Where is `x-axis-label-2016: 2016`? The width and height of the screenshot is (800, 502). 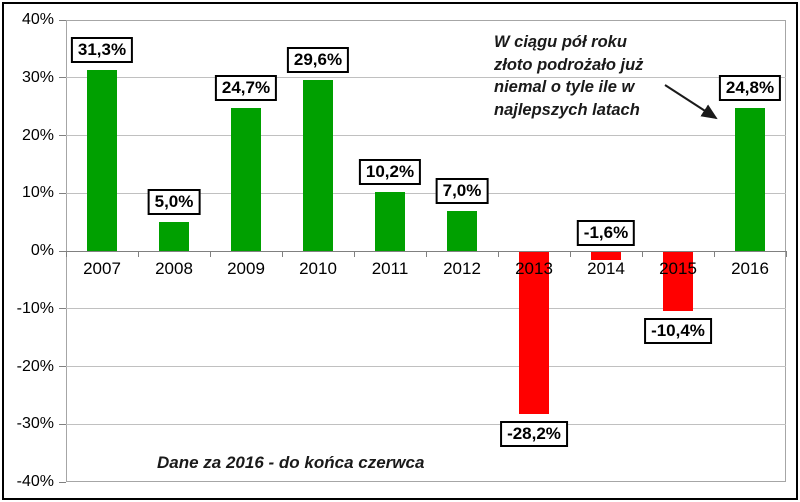 x-axis-label-2016: 2016 is located at coordinates (750, 268).